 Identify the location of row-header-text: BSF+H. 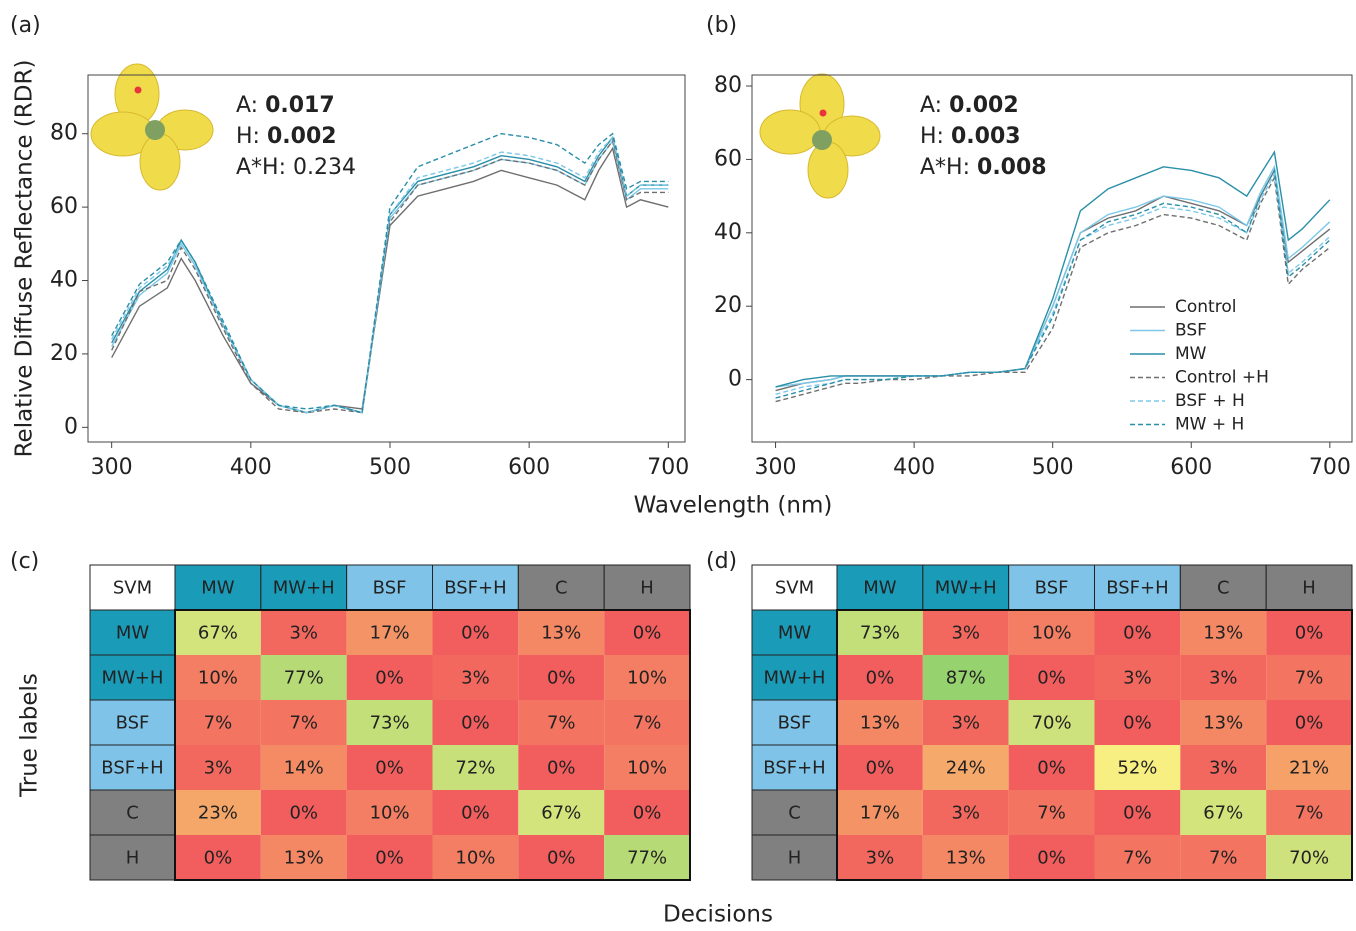
(132, 768).